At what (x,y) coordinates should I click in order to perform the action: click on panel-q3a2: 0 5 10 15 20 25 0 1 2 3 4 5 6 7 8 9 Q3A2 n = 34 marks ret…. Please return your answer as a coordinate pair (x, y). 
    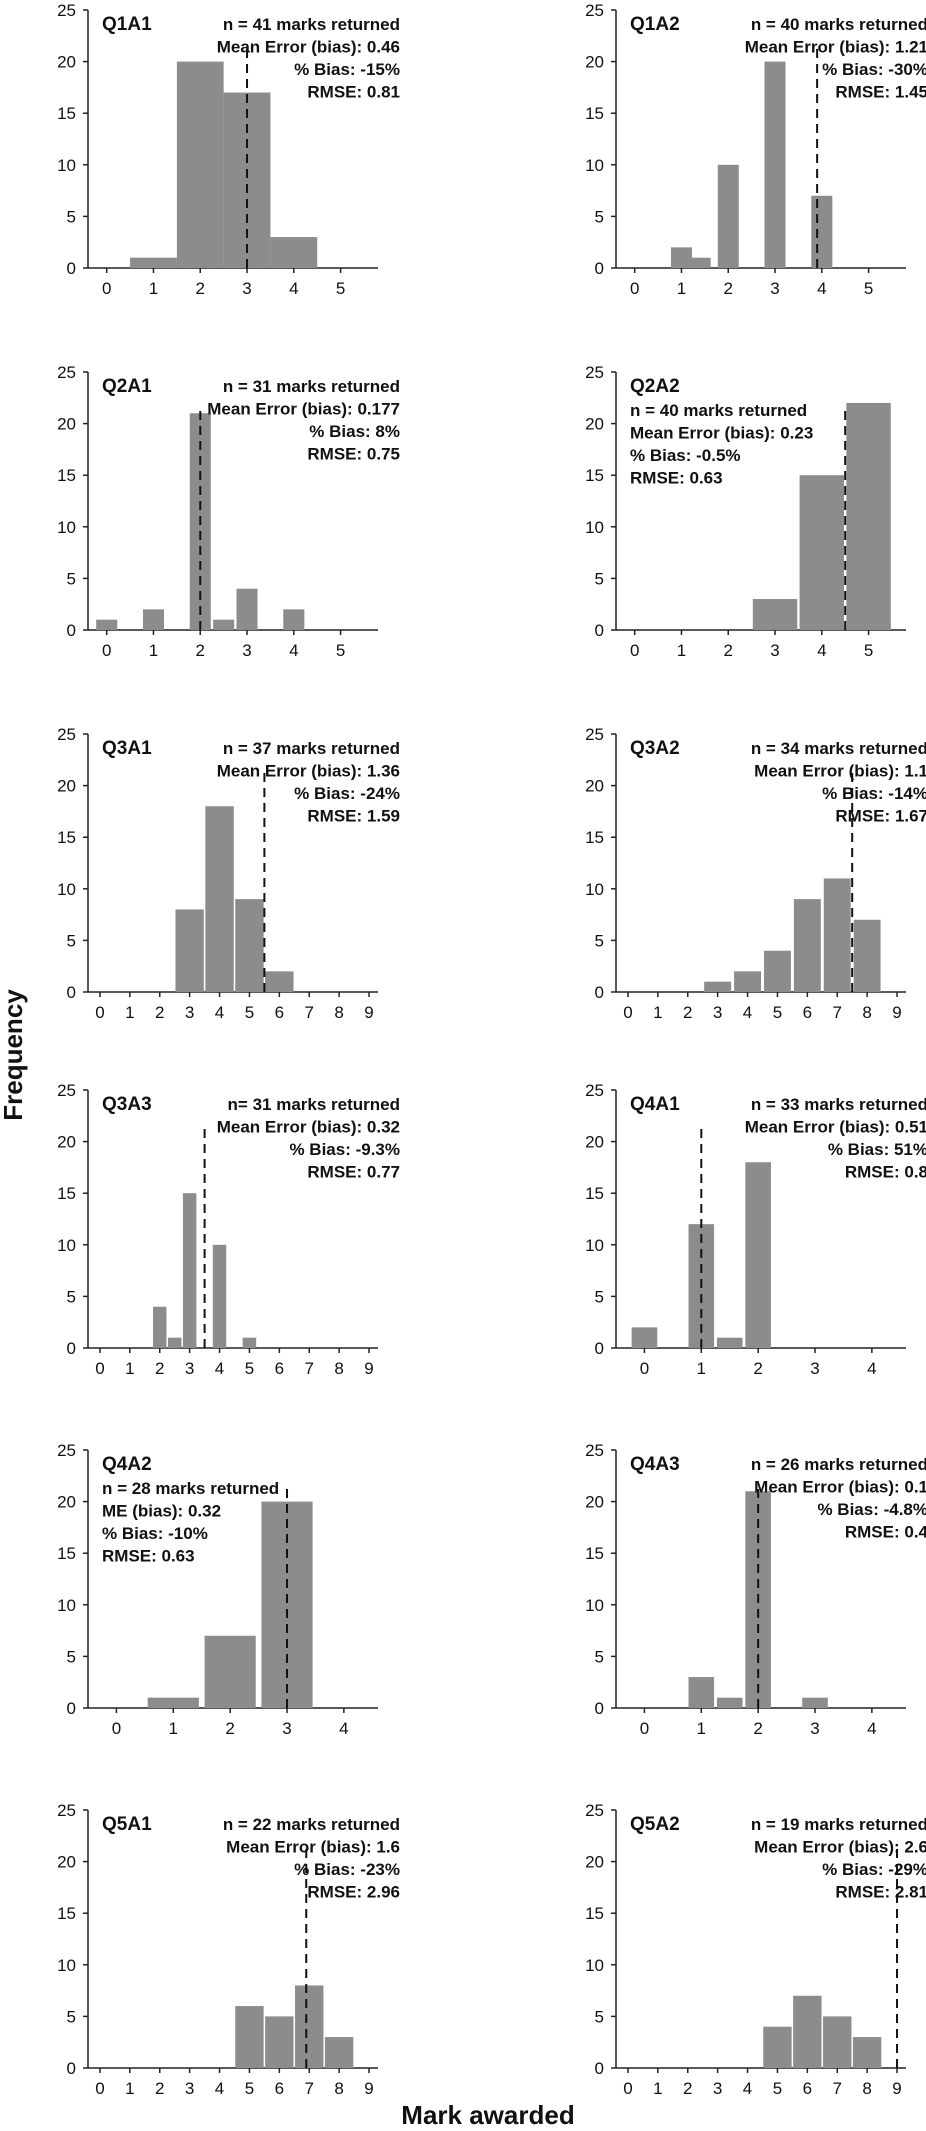
    Looking at the image, I should click on (755, 873).